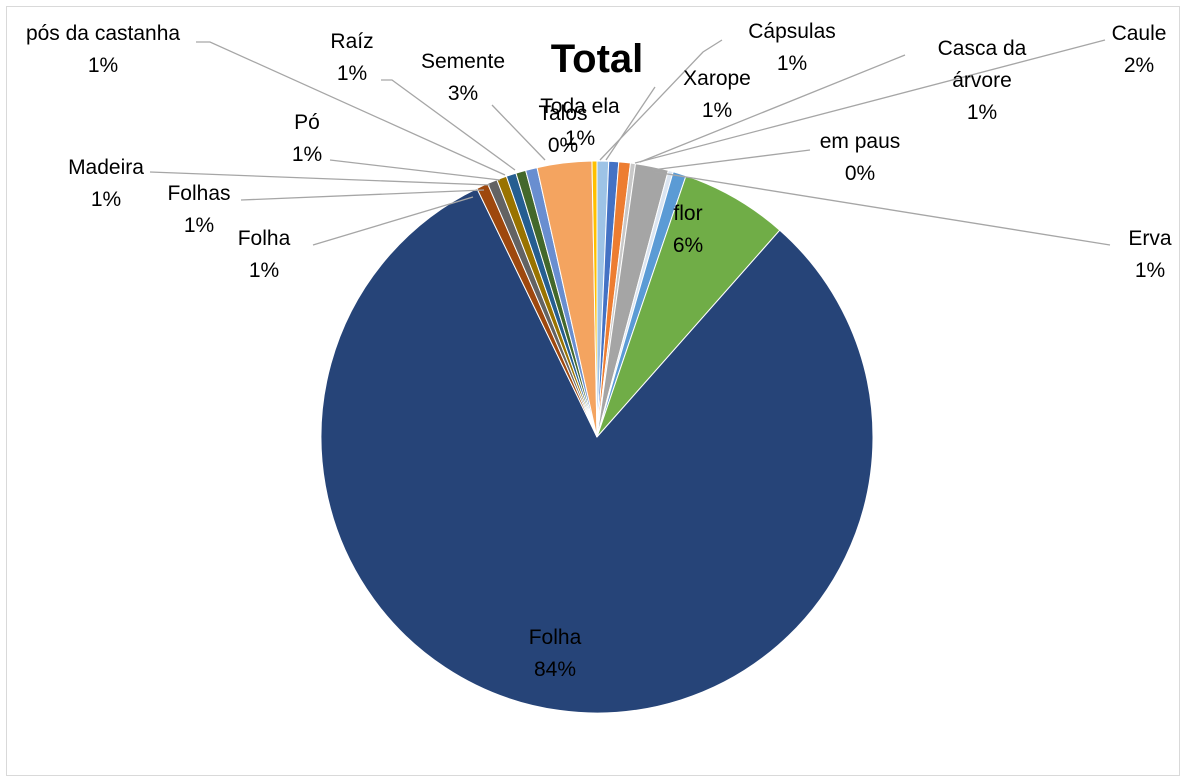 This screenshot has height=782, width=1186. Describe the element at coordinates (717, 78) in the screenshot. I see `slice-name: Xarope` at that location.